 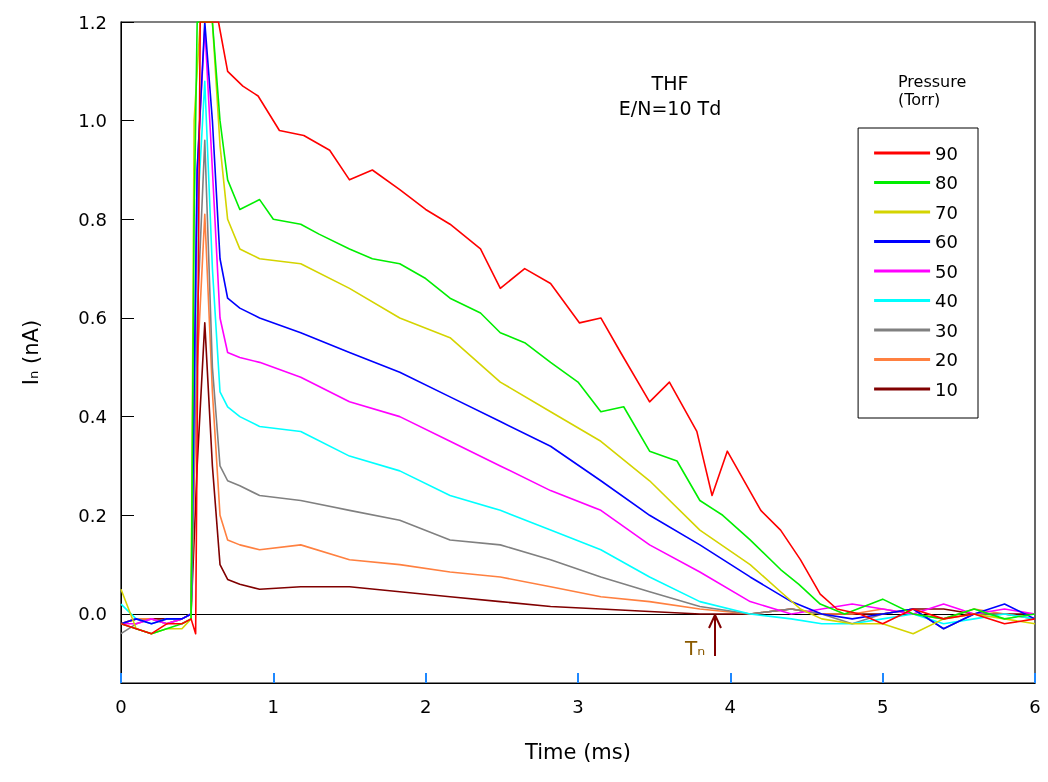 What do you see at coordinates (577, 751) in the screenshot?
I see `x-axis-title: Time (ms)` at bounding box center [577, 751].